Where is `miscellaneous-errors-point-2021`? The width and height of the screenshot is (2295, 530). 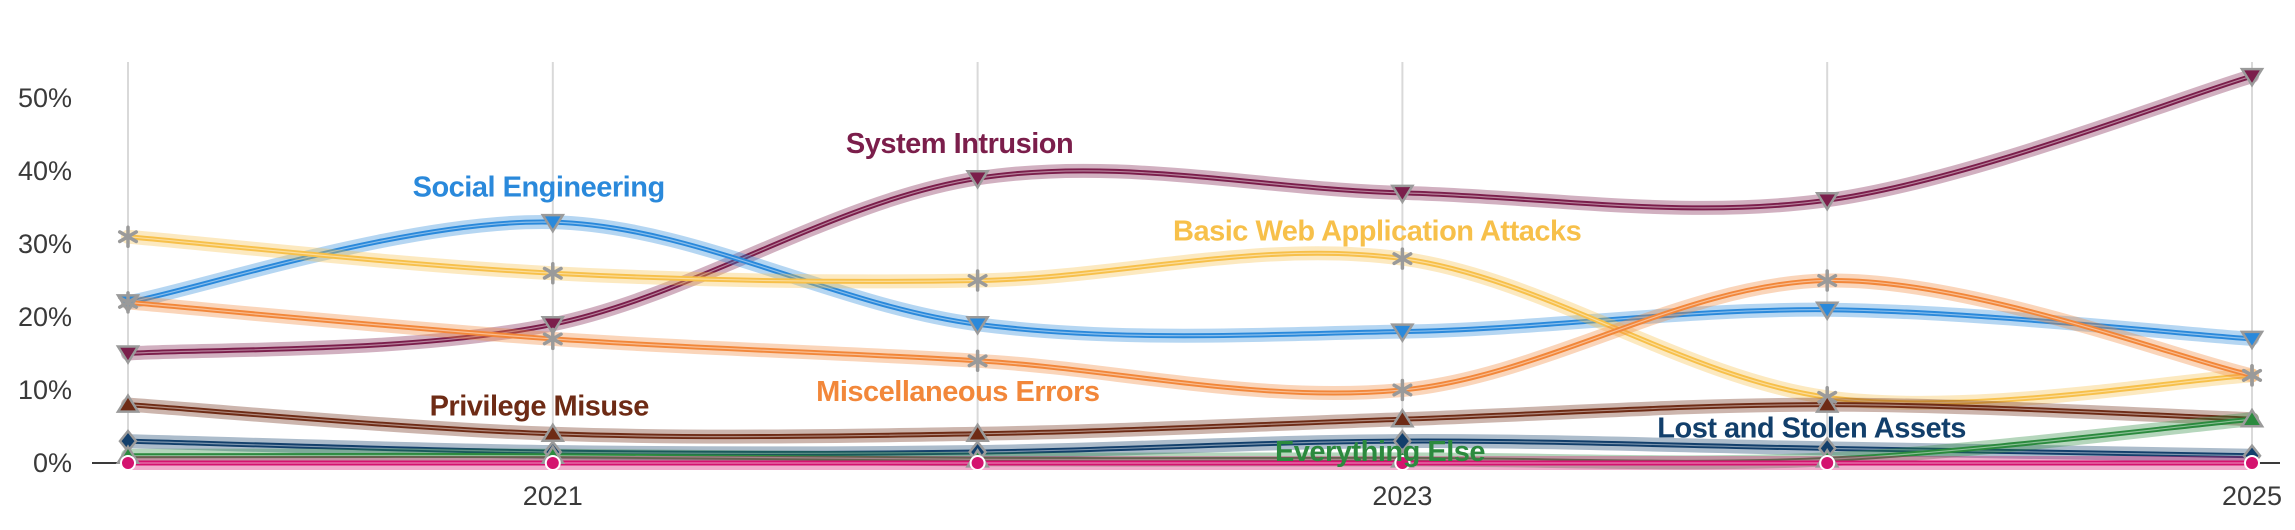
miscellaneous-errors-point-2021 is located at coordinates (552, 339).